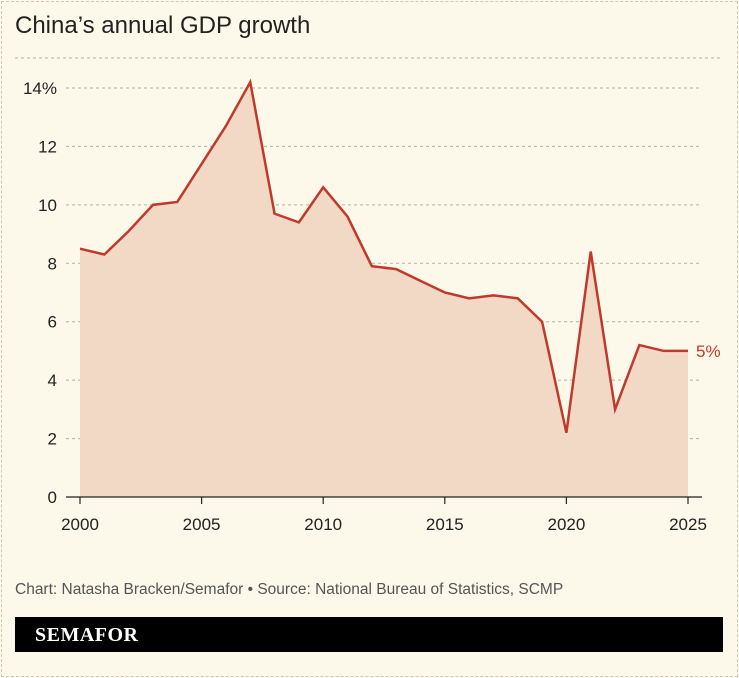 The height and width of the screenshot is (678, 739). I want to click on y-tick-label: 2, so click(52, 439).